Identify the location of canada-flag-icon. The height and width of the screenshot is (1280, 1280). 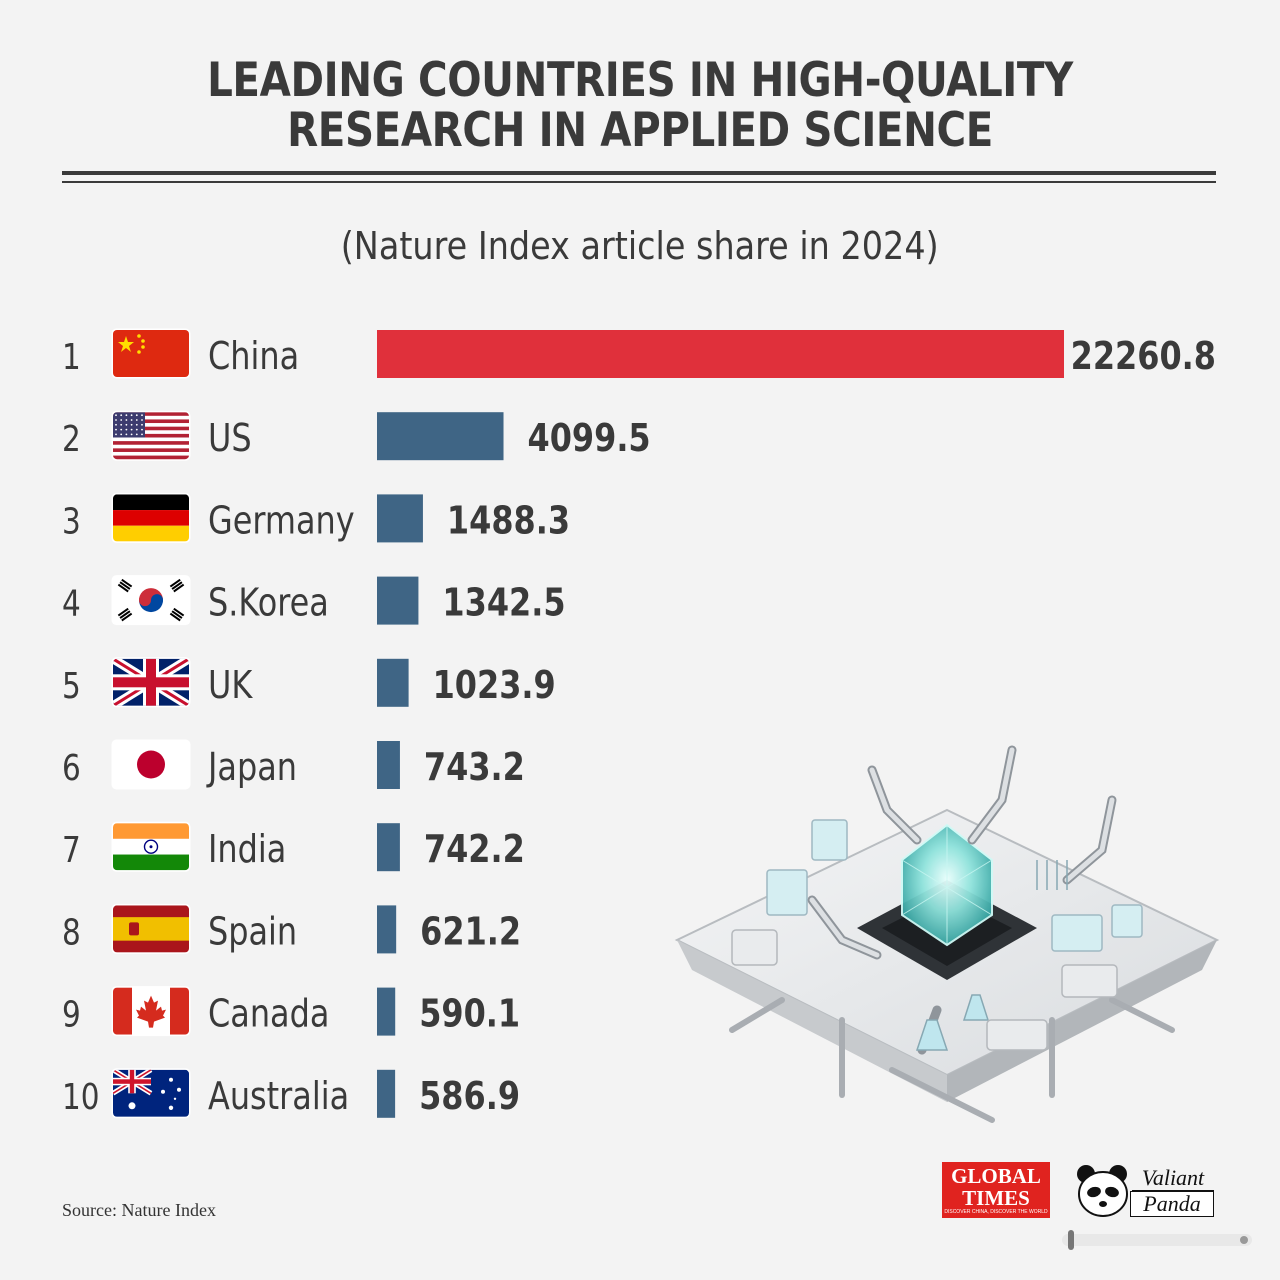
(151, 1011).